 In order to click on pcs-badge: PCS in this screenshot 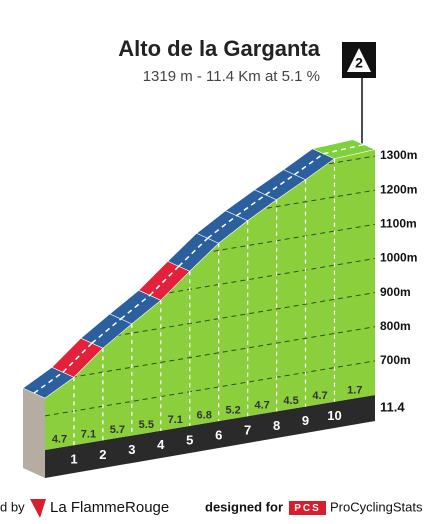, I will do `click(307, 508)`.